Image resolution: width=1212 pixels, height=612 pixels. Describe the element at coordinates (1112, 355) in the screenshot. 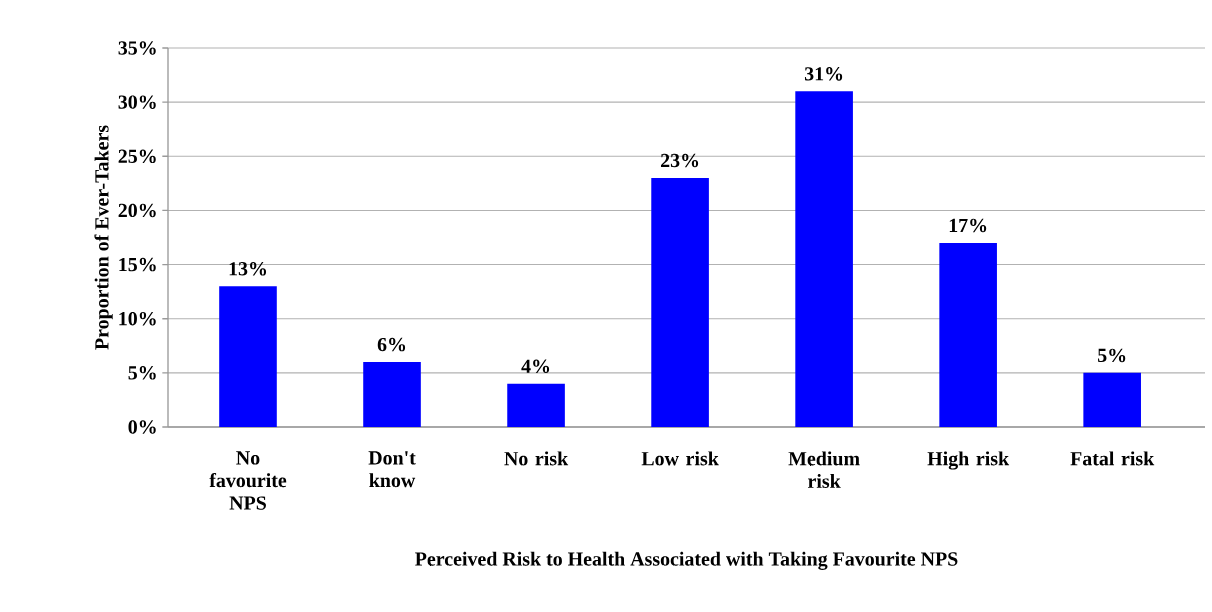

I see `data-label: 5%` at that location.